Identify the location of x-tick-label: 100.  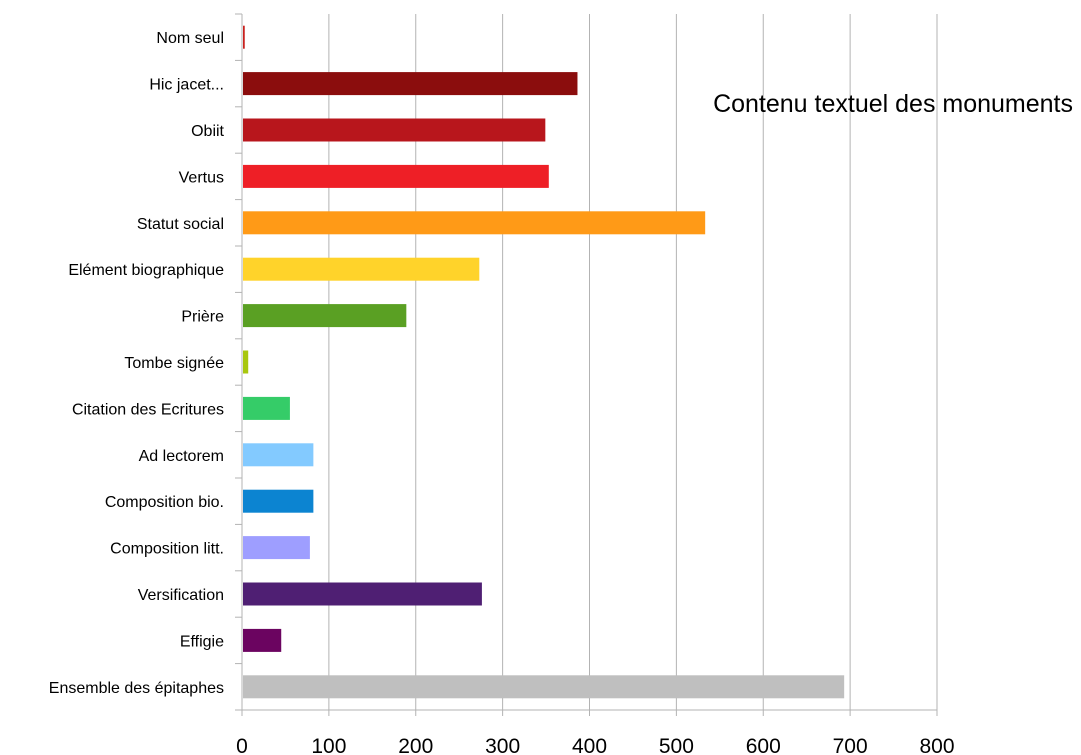
(328, 745).